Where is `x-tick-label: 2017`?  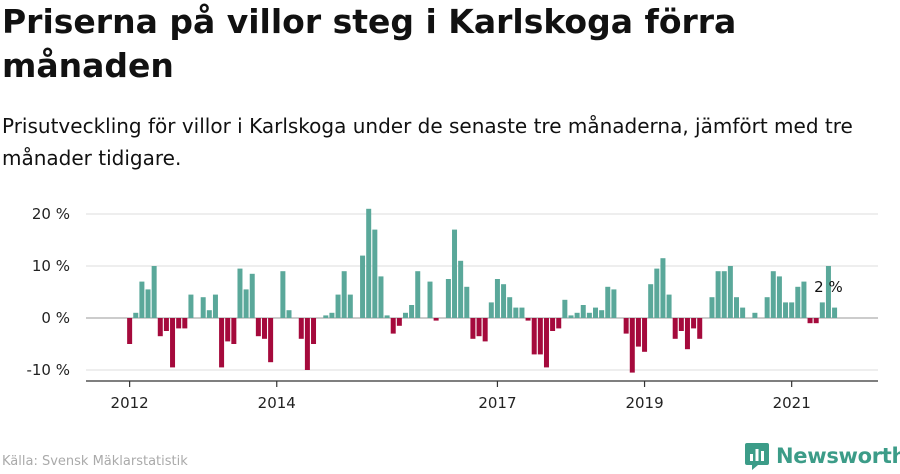 x-tick-label: 2017 is located at coordinates (497, 403).